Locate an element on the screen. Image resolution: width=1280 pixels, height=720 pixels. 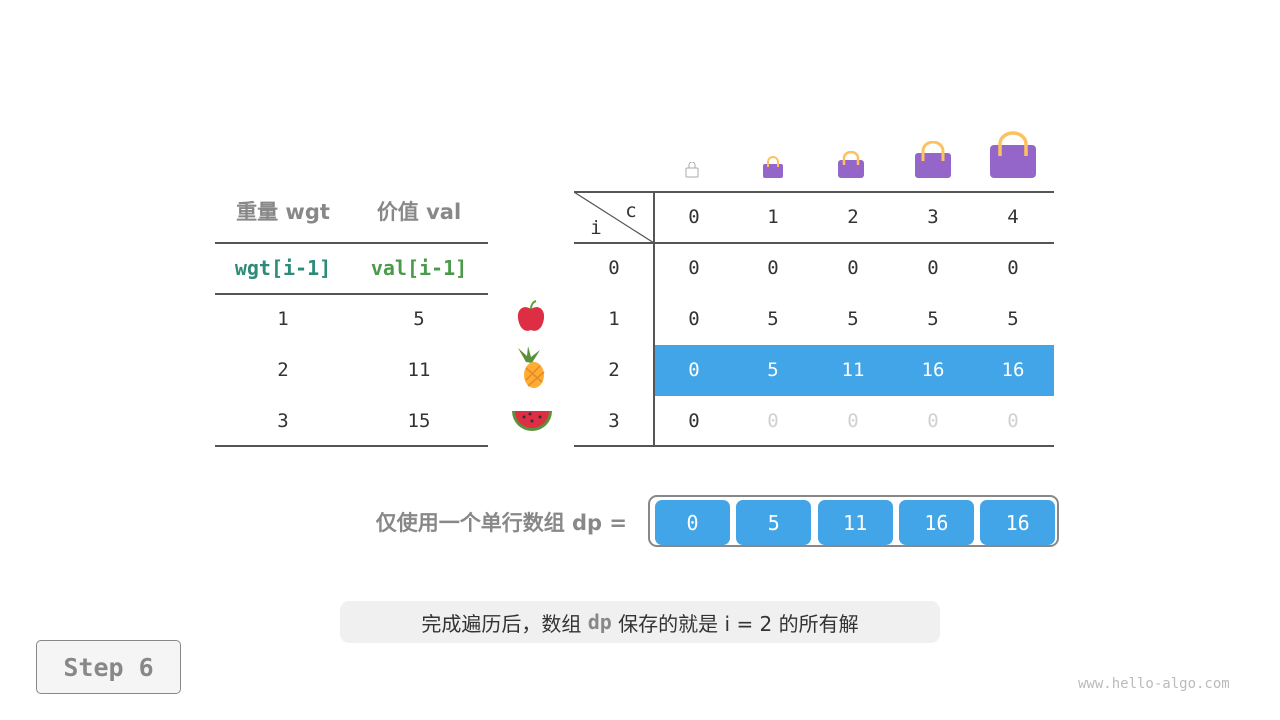
pineapple-icon is located at coordinates (531, 367).